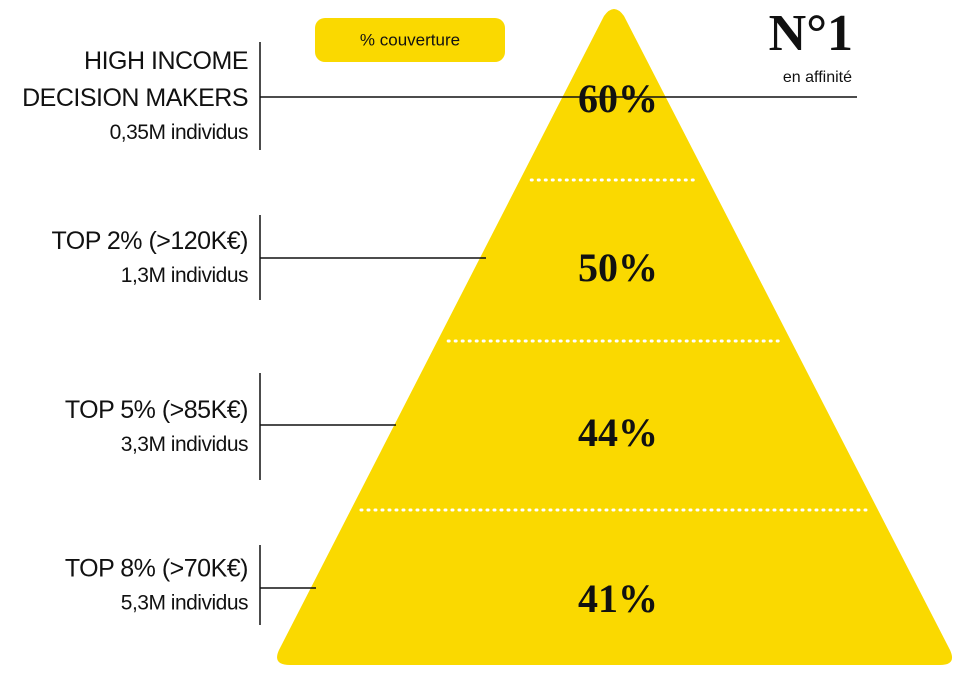 This screenshot has height=676, width=971. What do you see at coordinates (156, 569) in the screenshot?
I see `level-label: TOP 8% (>70K€)` at bounding box center [156, 569].